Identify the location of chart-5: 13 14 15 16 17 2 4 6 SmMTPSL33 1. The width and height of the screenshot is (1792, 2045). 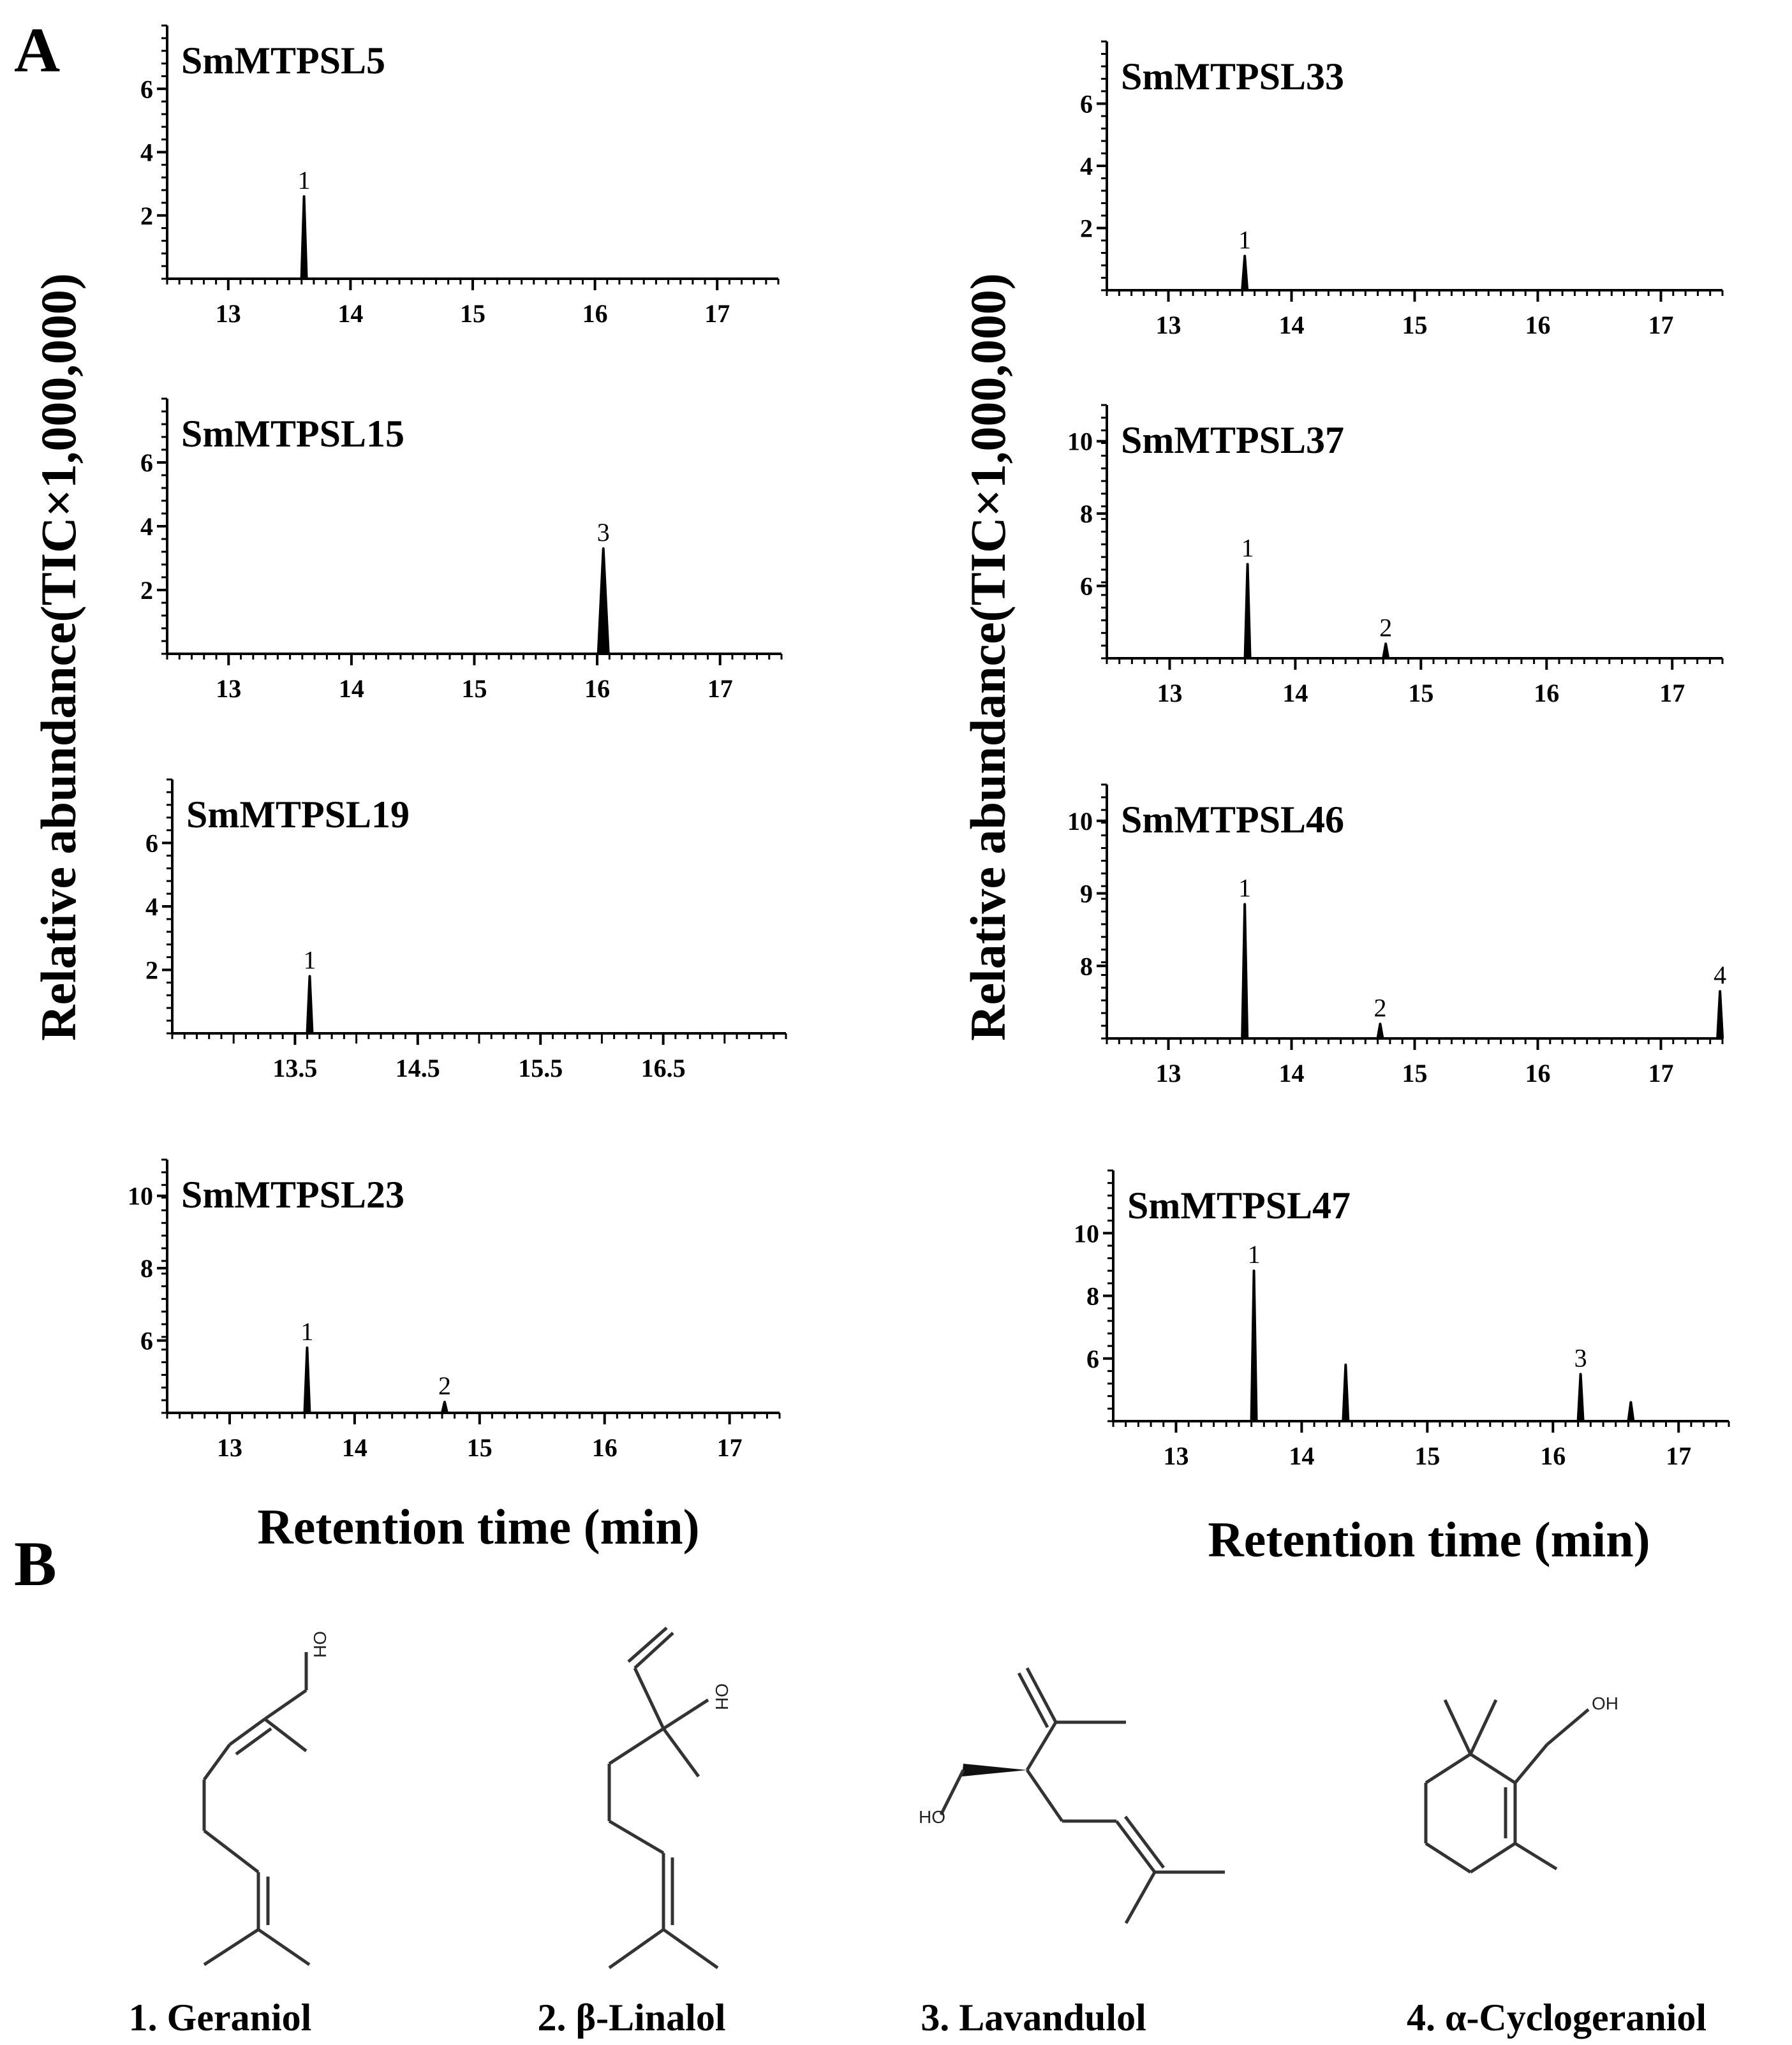
(1402, 189).